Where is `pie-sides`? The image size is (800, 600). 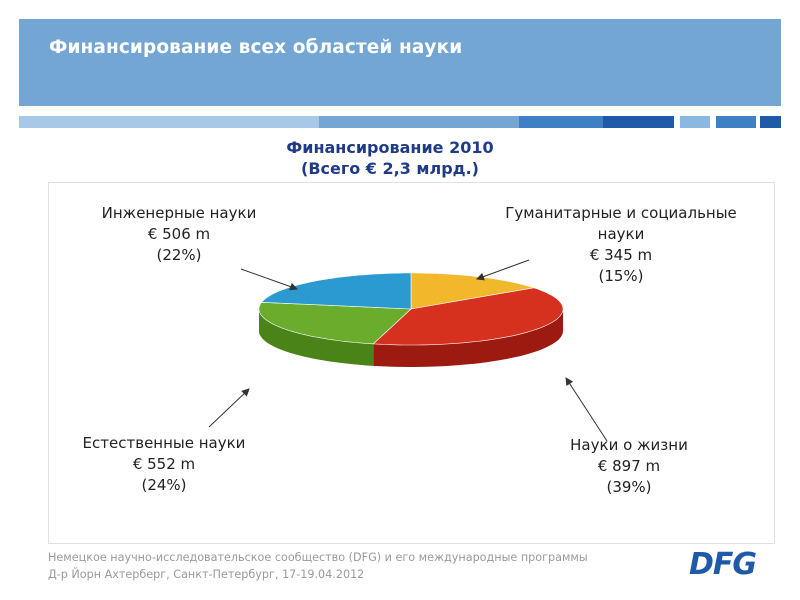
pie-sides is located at coordinates (411, 338).